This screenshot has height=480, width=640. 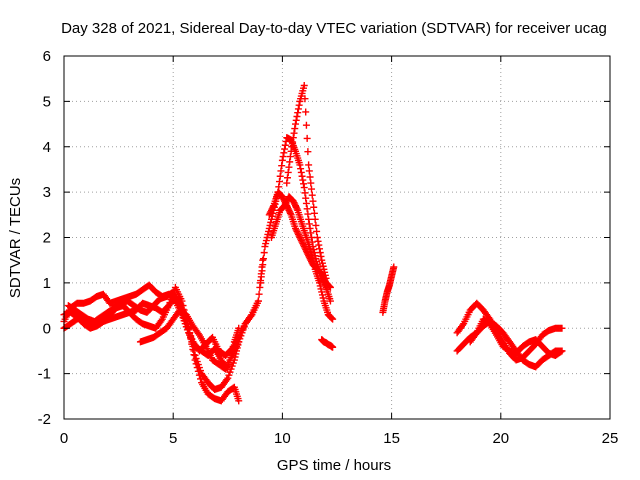 I want to click on y-tick-label: 6, so click(x=47, y=56).